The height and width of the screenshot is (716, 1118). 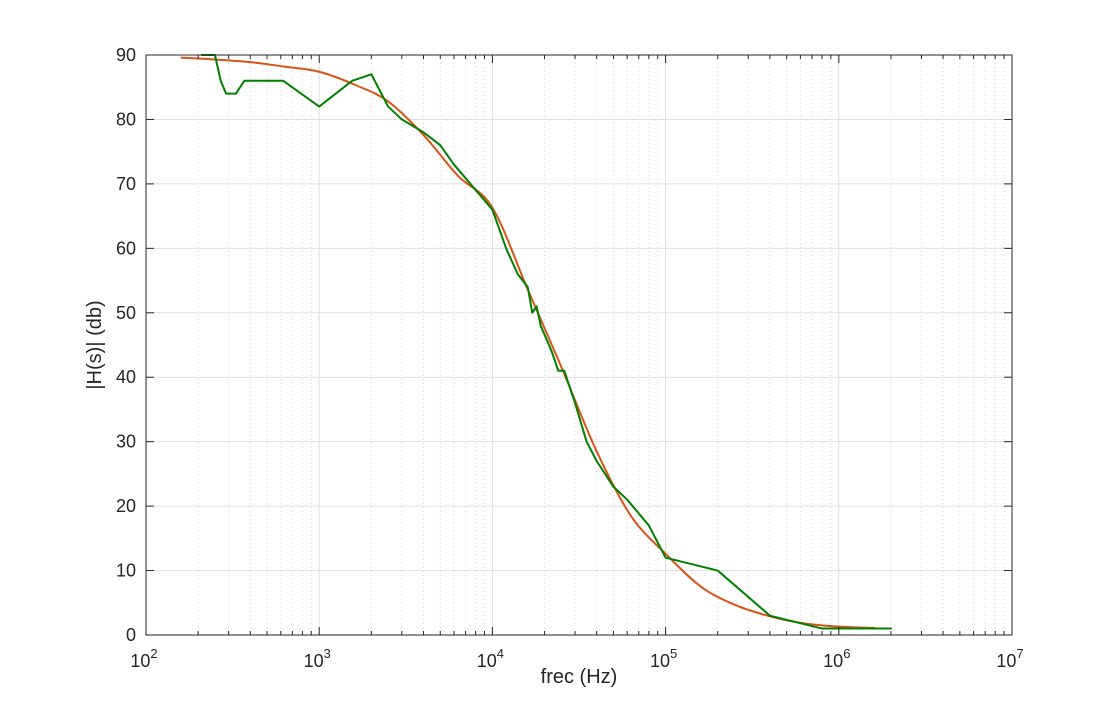 What do you see at coordinates (126, 184) in the screenshot?
I see `y-tick-label: 70` at bounding box center [126, 184].